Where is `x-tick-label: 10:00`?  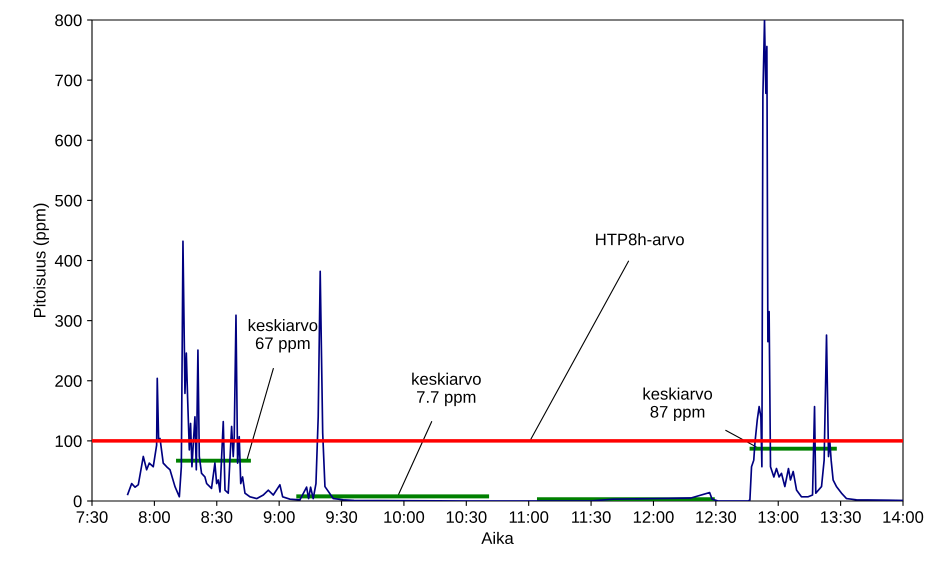
x-tick-label: 10:00 is located at coordinates (404, 517).